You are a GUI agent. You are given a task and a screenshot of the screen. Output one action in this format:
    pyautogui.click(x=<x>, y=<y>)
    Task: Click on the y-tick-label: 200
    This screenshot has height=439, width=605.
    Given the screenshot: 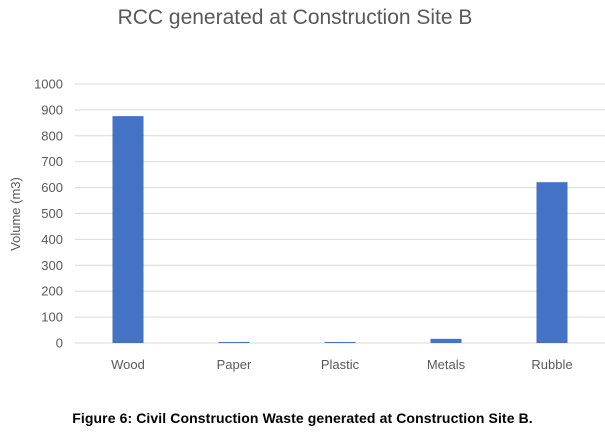 What is the action you would take?
    pyautogui.click(x=52, y=291)
    